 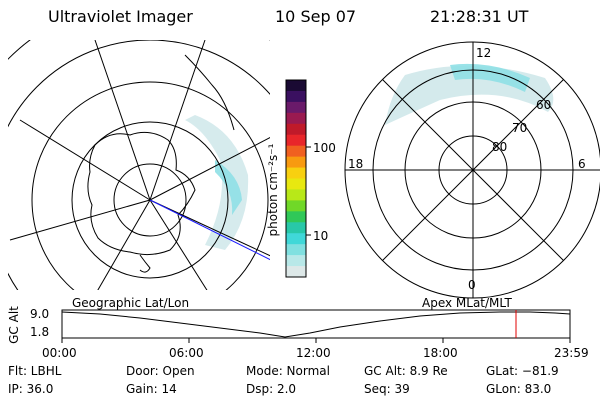 I want to click on colorbar-frame, so click(x=296, y=178).